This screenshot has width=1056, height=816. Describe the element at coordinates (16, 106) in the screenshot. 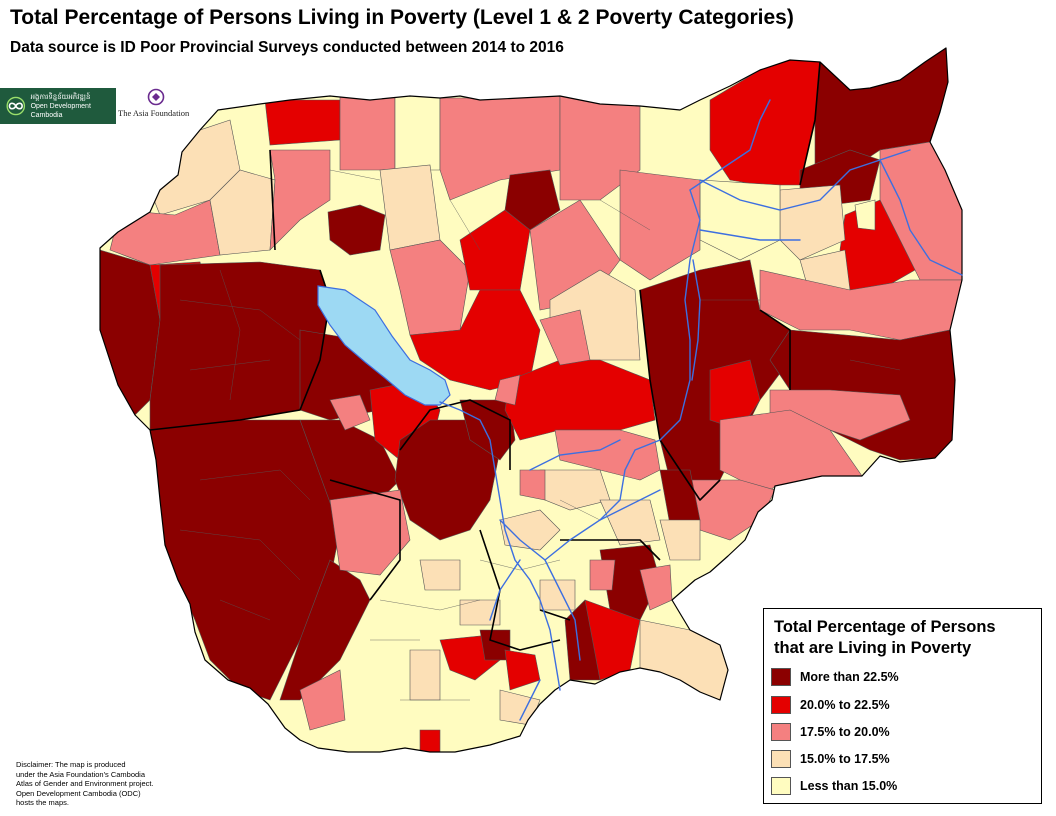

I see `infinity-icon` at that location.